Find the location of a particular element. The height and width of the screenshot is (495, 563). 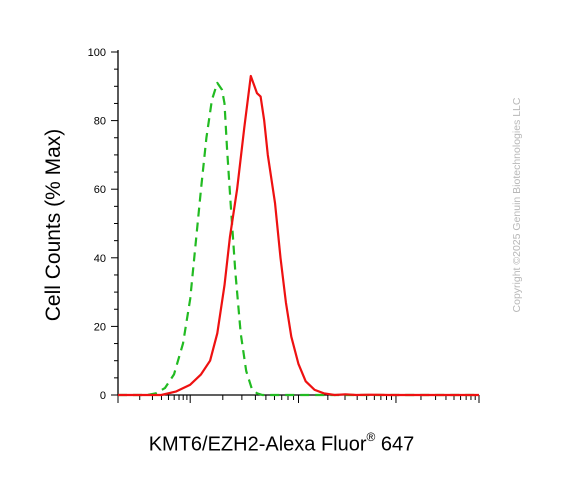

x-axis-label-tail: 647 is located at coordinates (395, 444).